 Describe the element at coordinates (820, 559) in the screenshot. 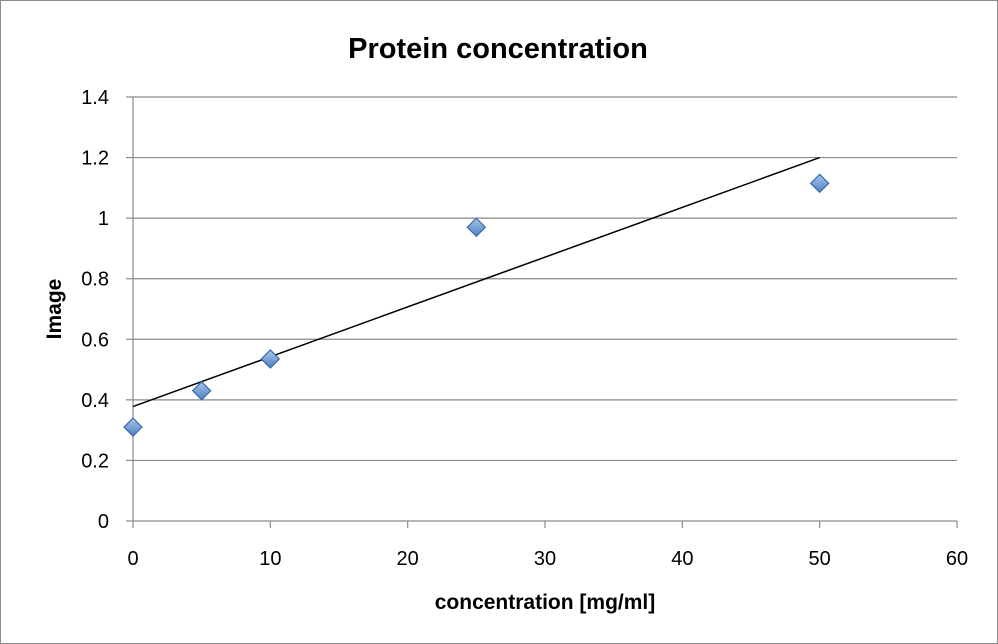

I see `x-tick-label: 50` at that location.